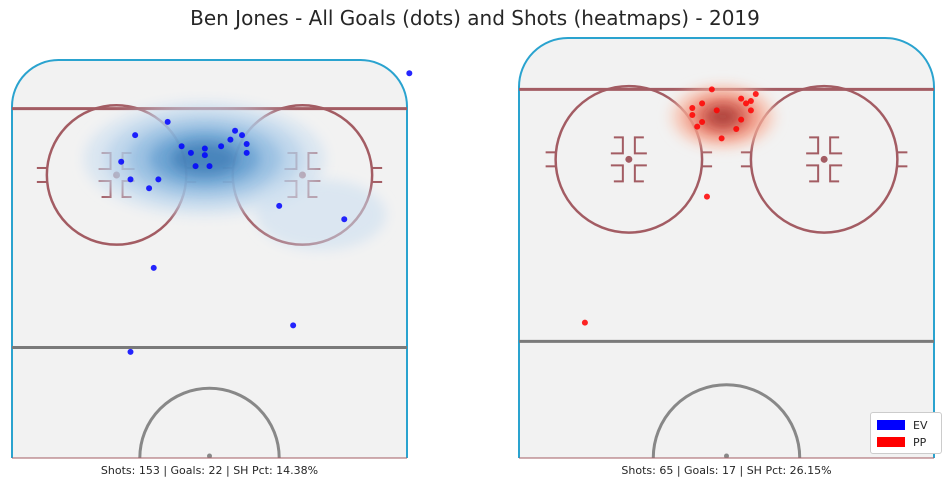 Image resolution: width=950 pixels, height=489 pixels. I want to click on faceoff-circle-right-pp, so click(824, 159).